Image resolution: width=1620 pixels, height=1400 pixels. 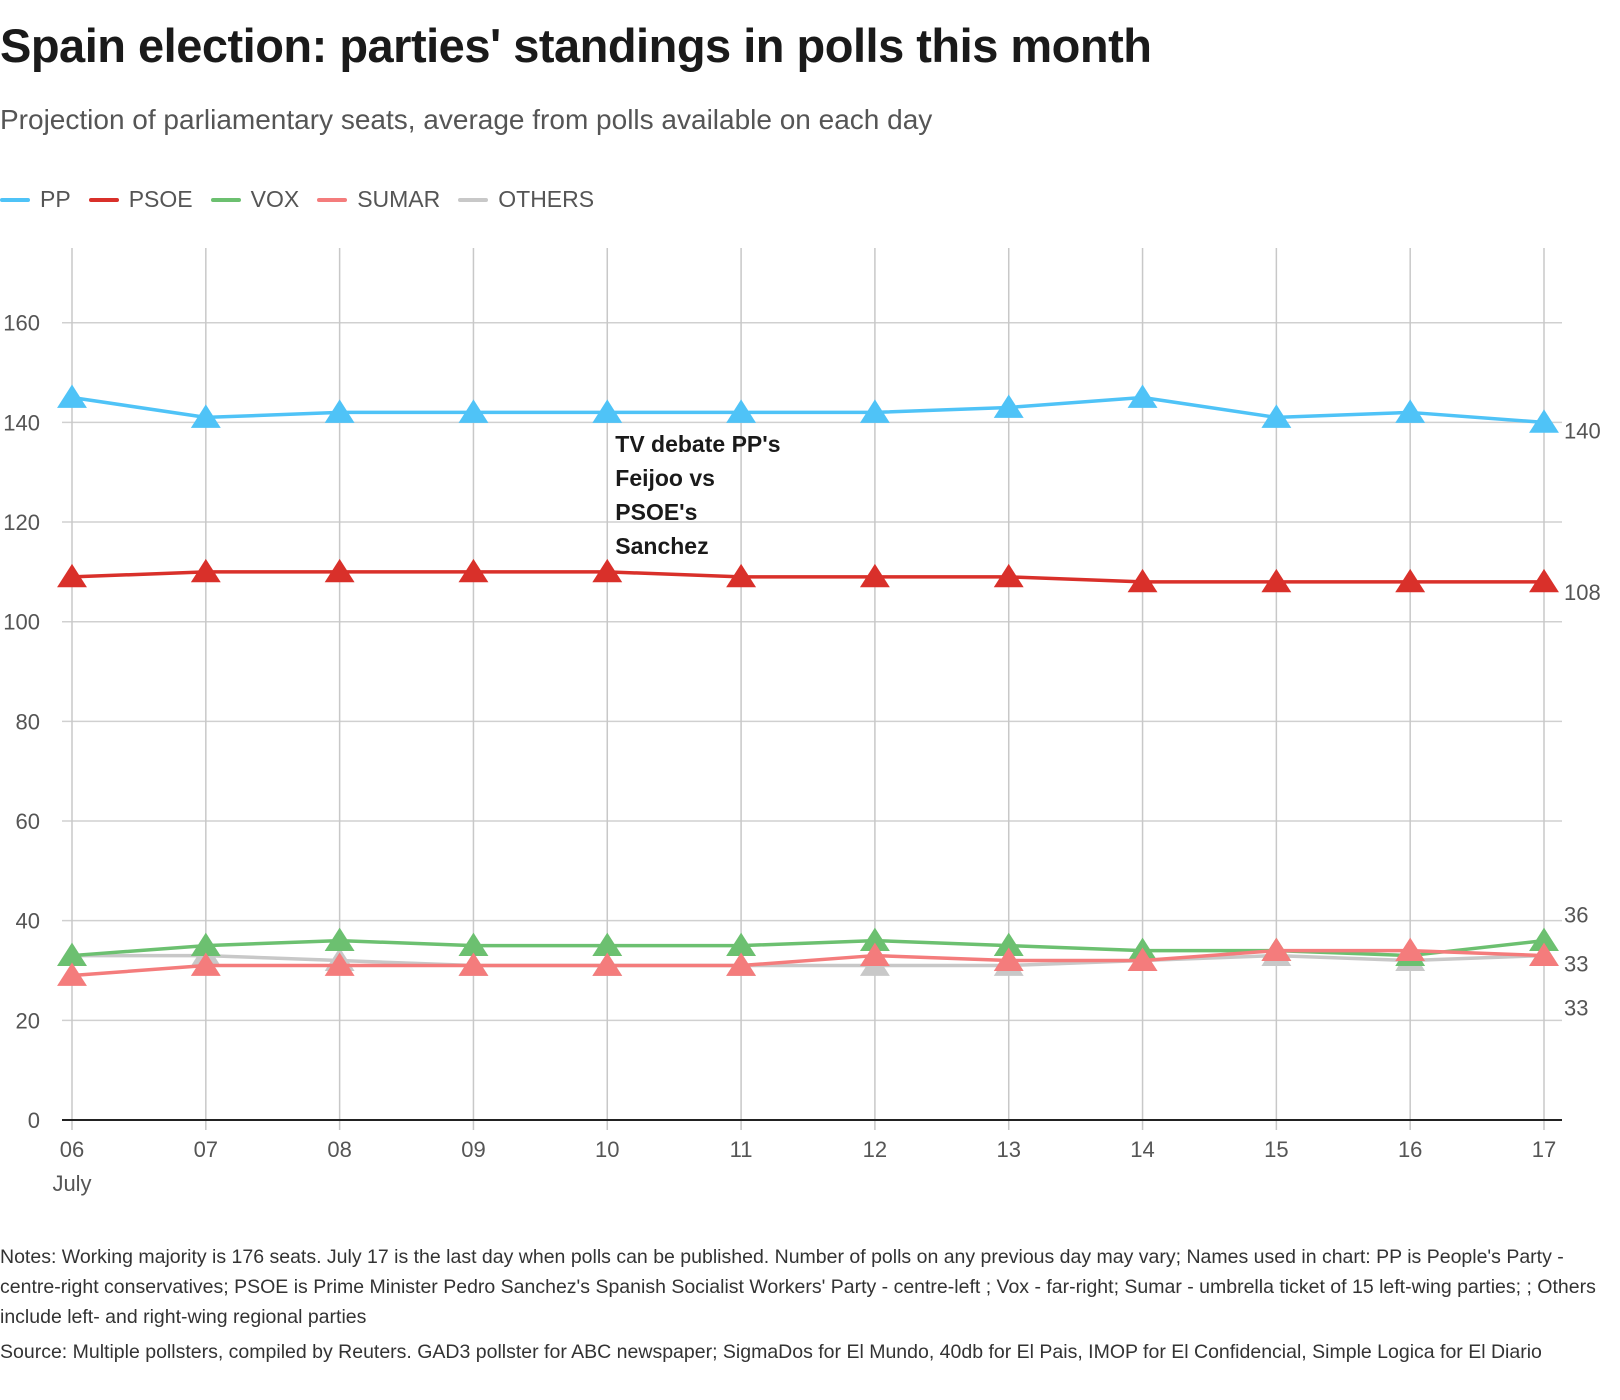 I want to click on annotation-line: PSOE's, so click(x=656, y=512).